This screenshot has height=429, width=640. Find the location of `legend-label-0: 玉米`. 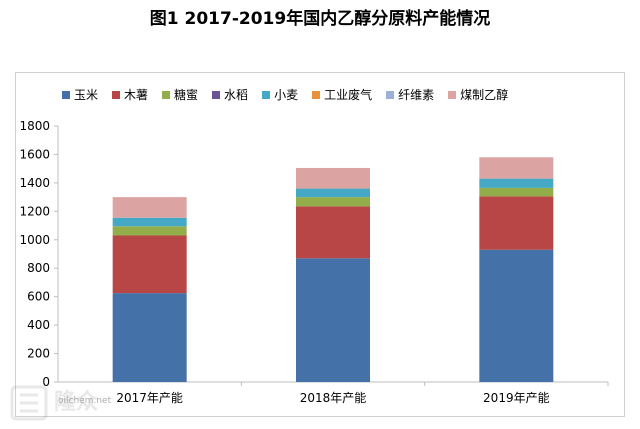

legend-label-0: 玉米 is located at coordinates (86, 95).